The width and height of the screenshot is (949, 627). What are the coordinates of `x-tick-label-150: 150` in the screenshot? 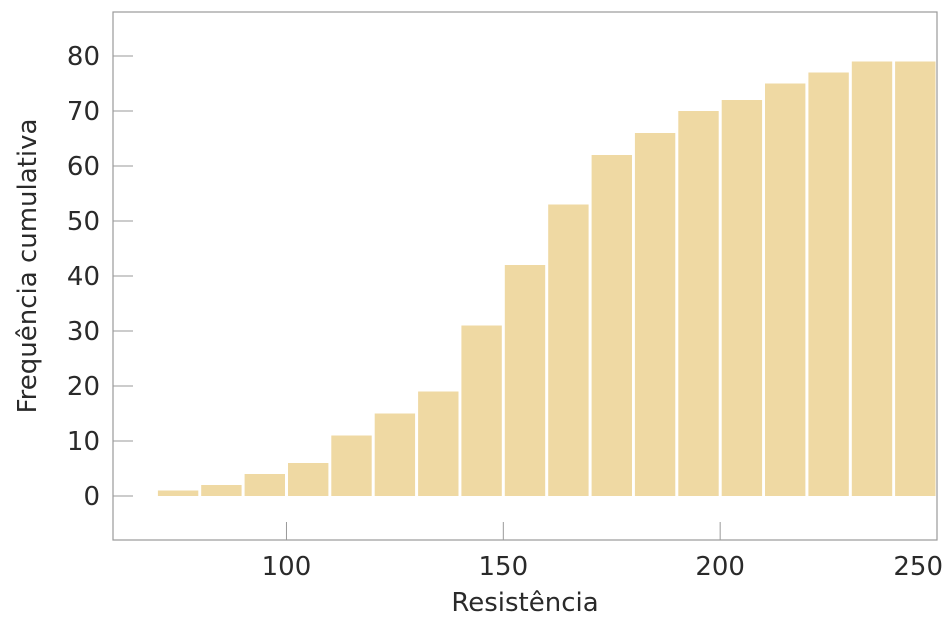 It's located at (503, 567).